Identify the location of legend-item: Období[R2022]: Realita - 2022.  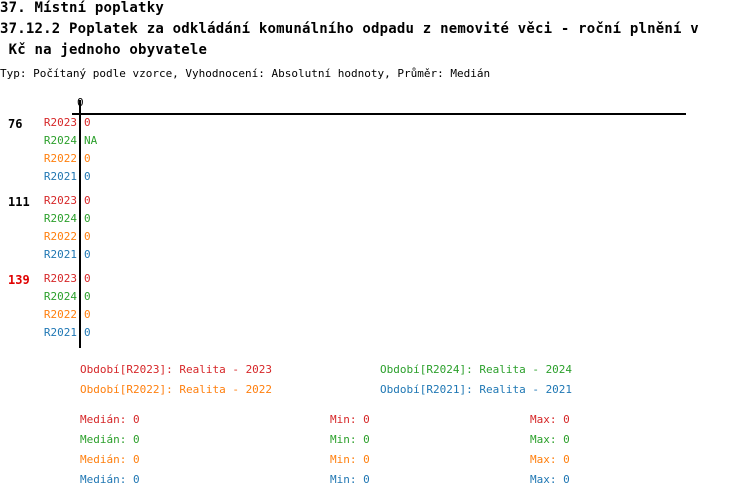
(176, 389).